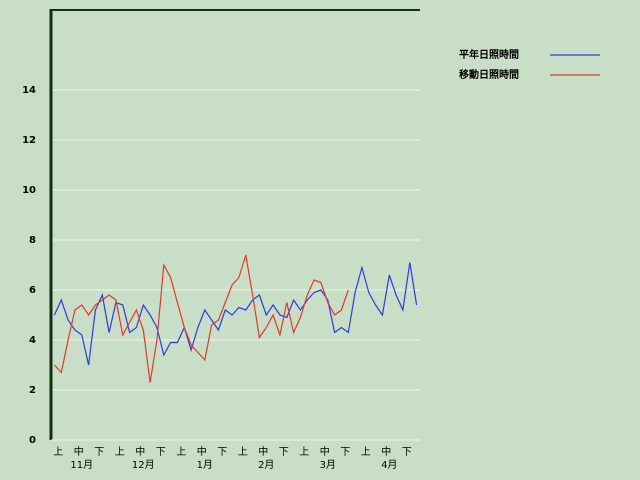 This screenshot has width=640, height=480. Describe the element at coordinates (328, 465) in the screenshot. I see `month-label: 3月` at that location.